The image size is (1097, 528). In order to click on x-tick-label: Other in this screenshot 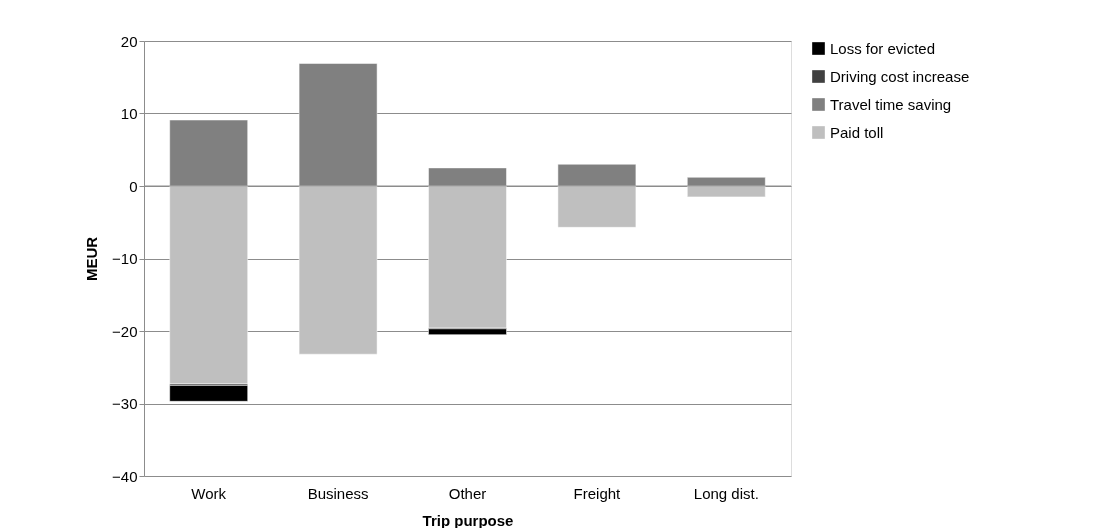, I will do `click(467, 493)`.